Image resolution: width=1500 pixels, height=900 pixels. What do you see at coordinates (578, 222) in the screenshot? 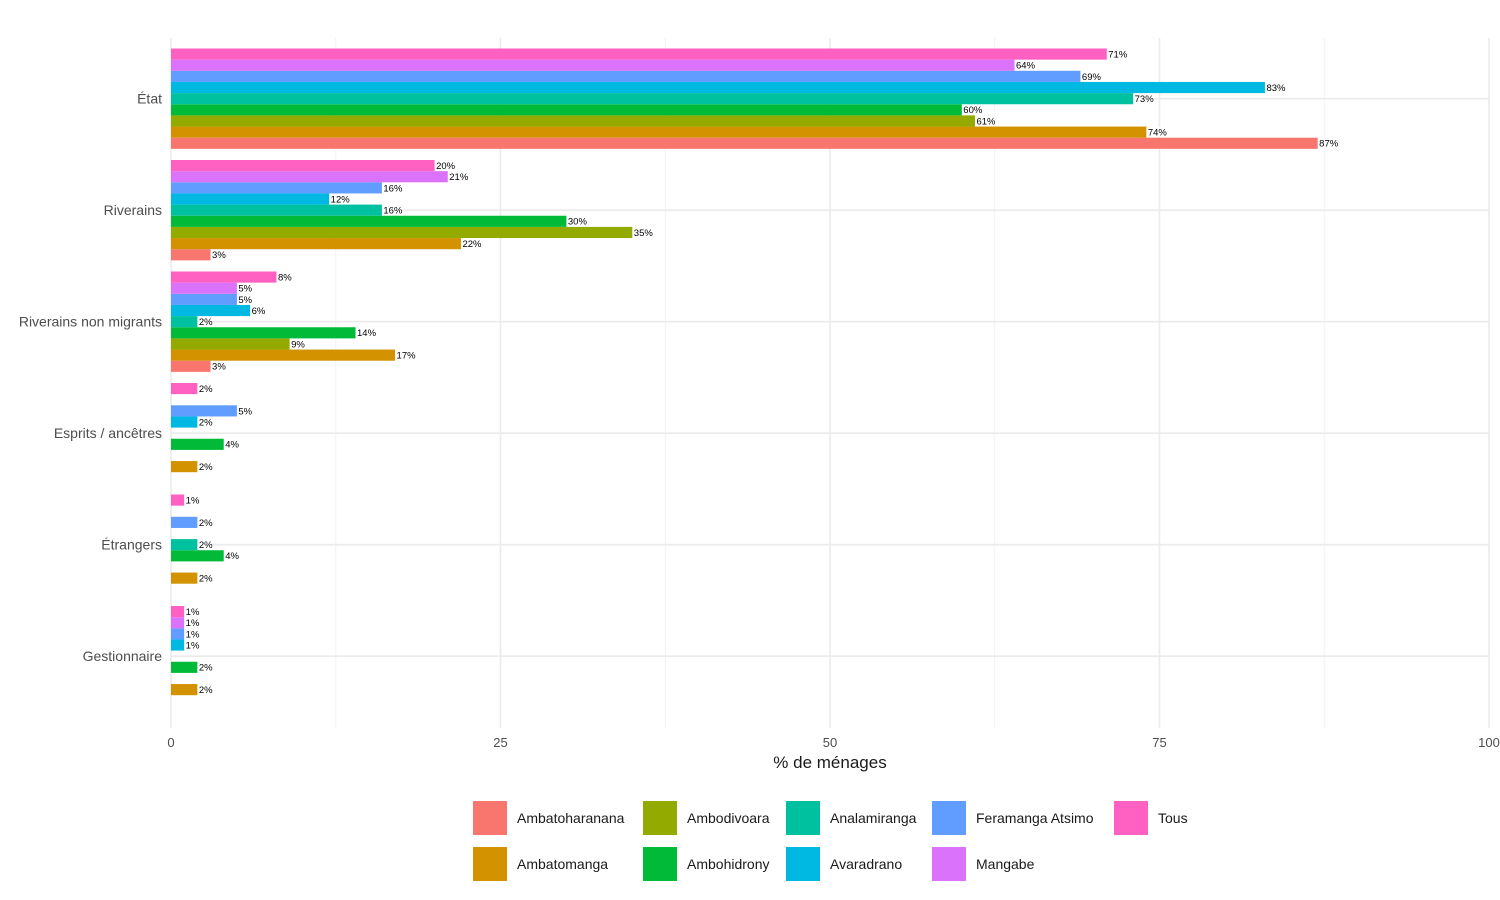
I see `data-label-riverains-ambohidrony: 30%` at bounding box center [578, 222].